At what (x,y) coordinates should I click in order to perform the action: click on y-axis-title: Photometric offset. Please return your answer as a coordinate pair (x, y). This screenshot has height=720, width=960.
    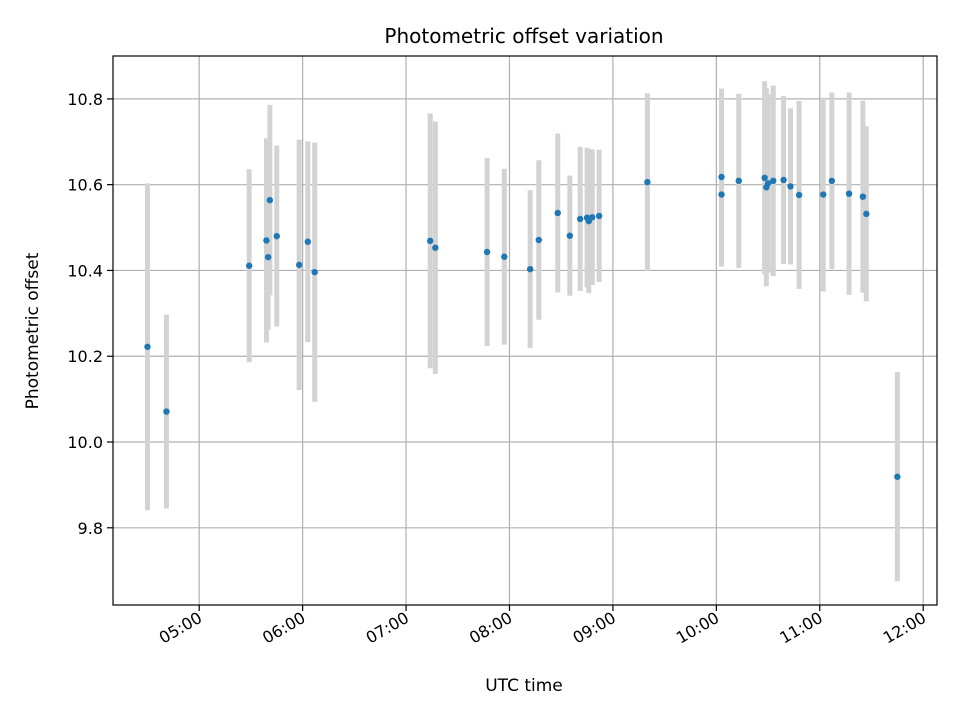
    Looking at the image, I should click on (33, 330).